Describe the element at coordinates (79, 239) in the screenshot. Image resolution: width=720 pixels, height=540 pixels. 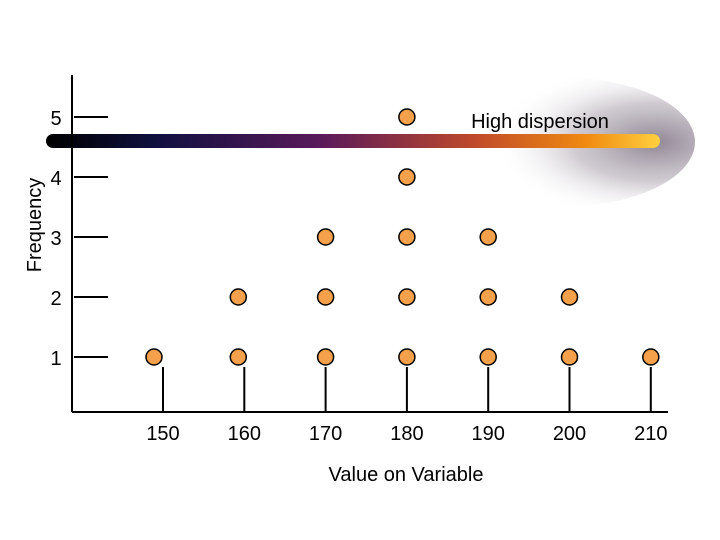
I see `y-ticks: 1 2 3 4 5` at that location.